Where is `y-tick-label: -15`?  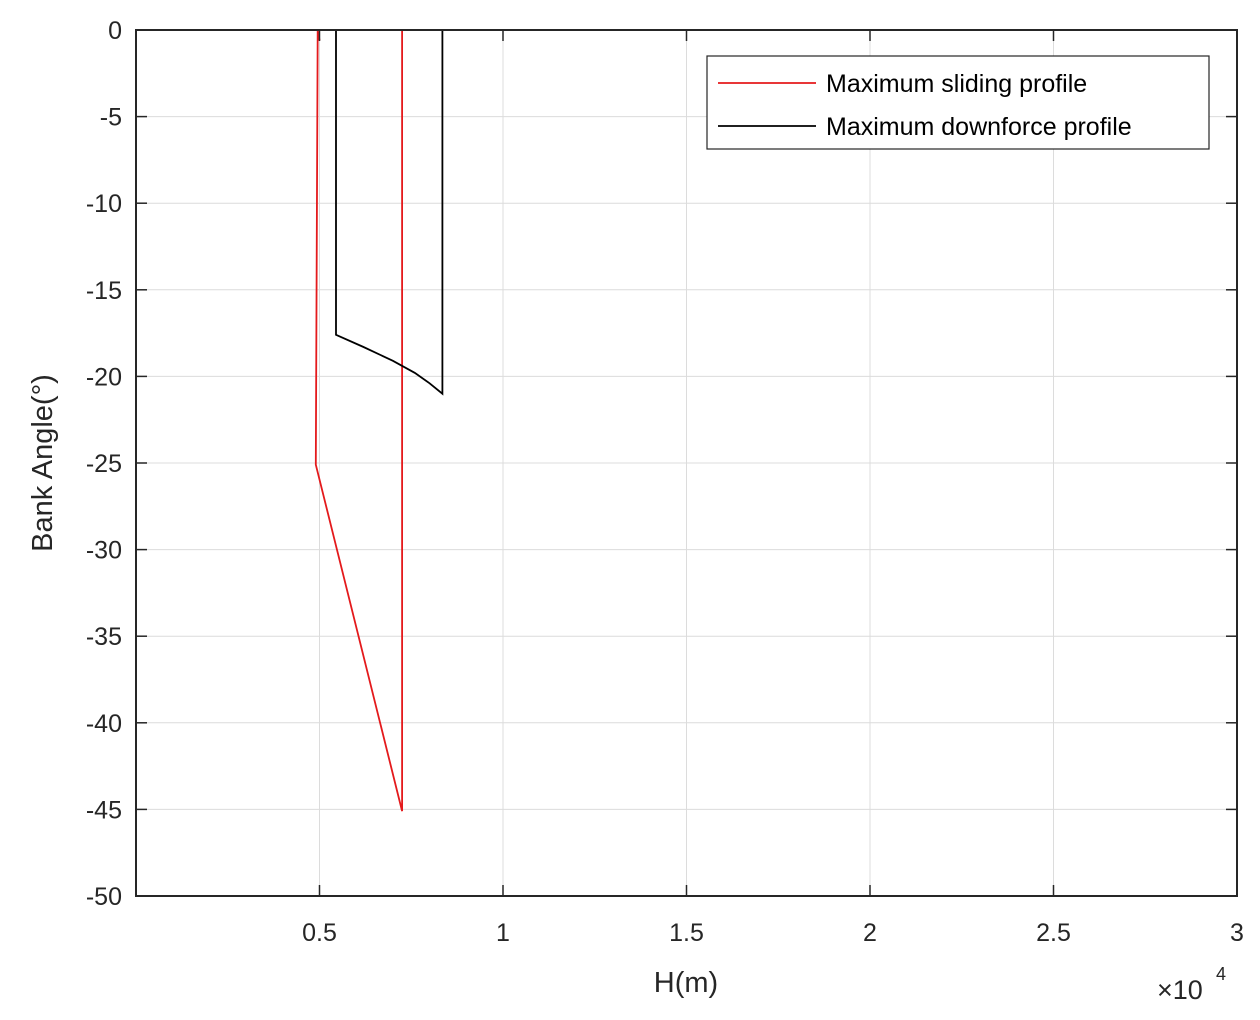
y-tick-label: -15 is located at coordinates (104, 291).